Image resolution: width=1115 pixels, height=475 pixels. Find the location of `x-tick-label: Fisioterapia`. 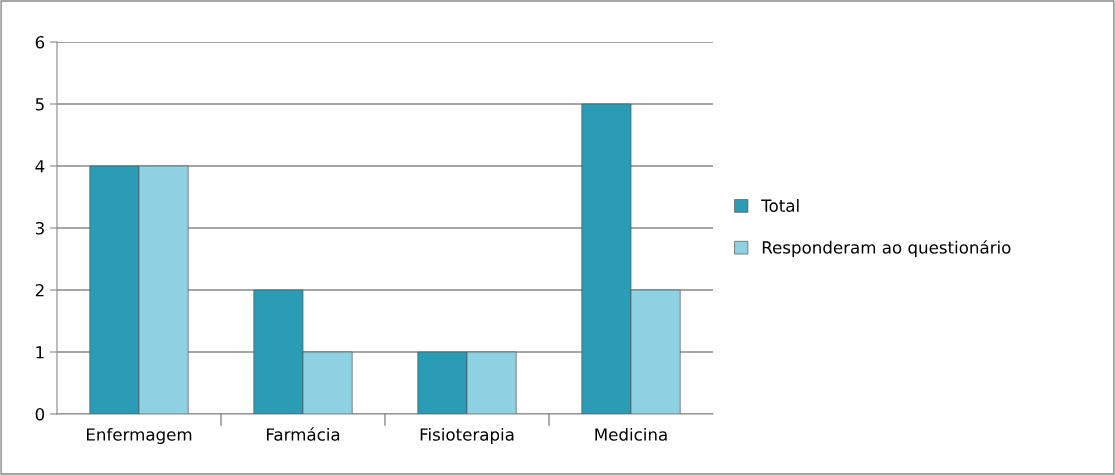

x-tick-label: Fisioterapia is located at coordinates (467, 436).